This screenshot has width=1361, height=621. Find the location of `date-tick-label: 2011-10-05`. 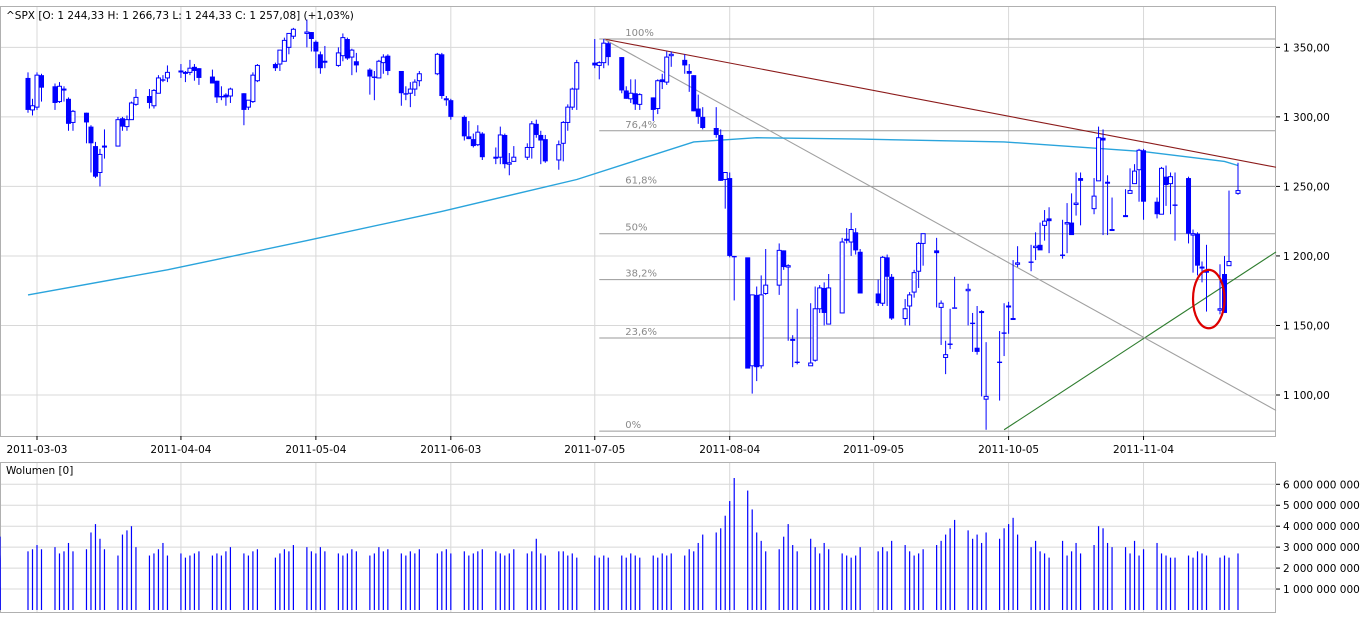

date-tick-label: 2011-10-05 is located at coordinates (1008, 450).